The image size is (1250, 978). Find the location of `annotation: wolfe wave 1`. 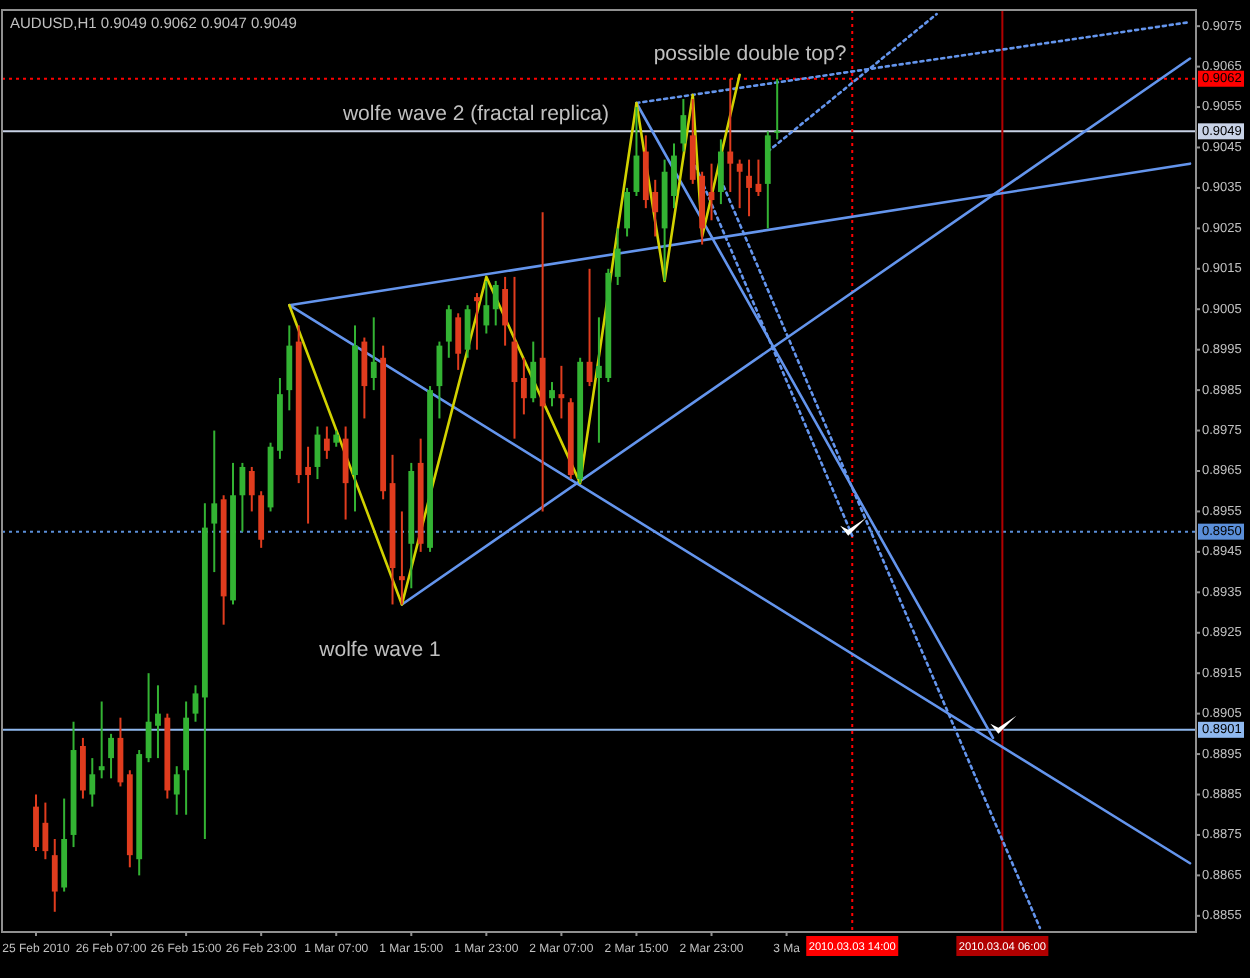

annotation: wolfe wave 1 is located at coordinates (379, 649).